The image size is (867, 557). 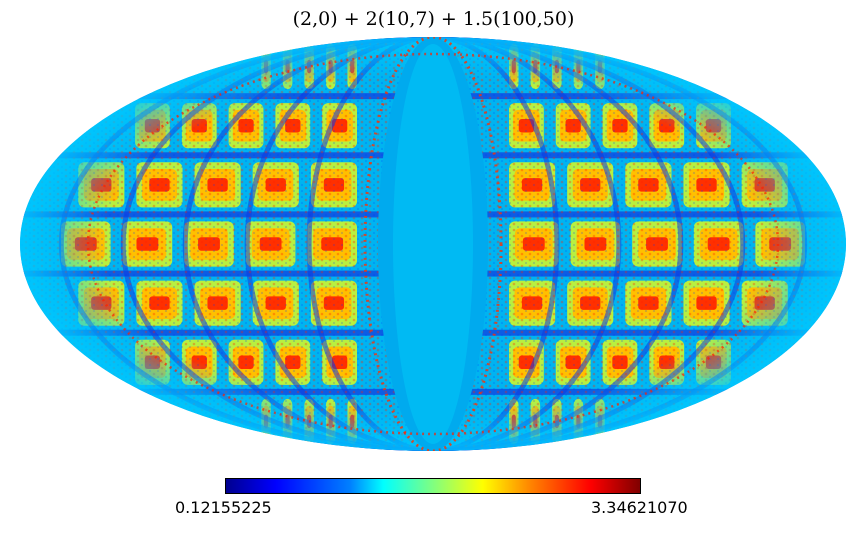 I want to click on colorbar-min-label: 0.12155225, so click(x=223, y=507).